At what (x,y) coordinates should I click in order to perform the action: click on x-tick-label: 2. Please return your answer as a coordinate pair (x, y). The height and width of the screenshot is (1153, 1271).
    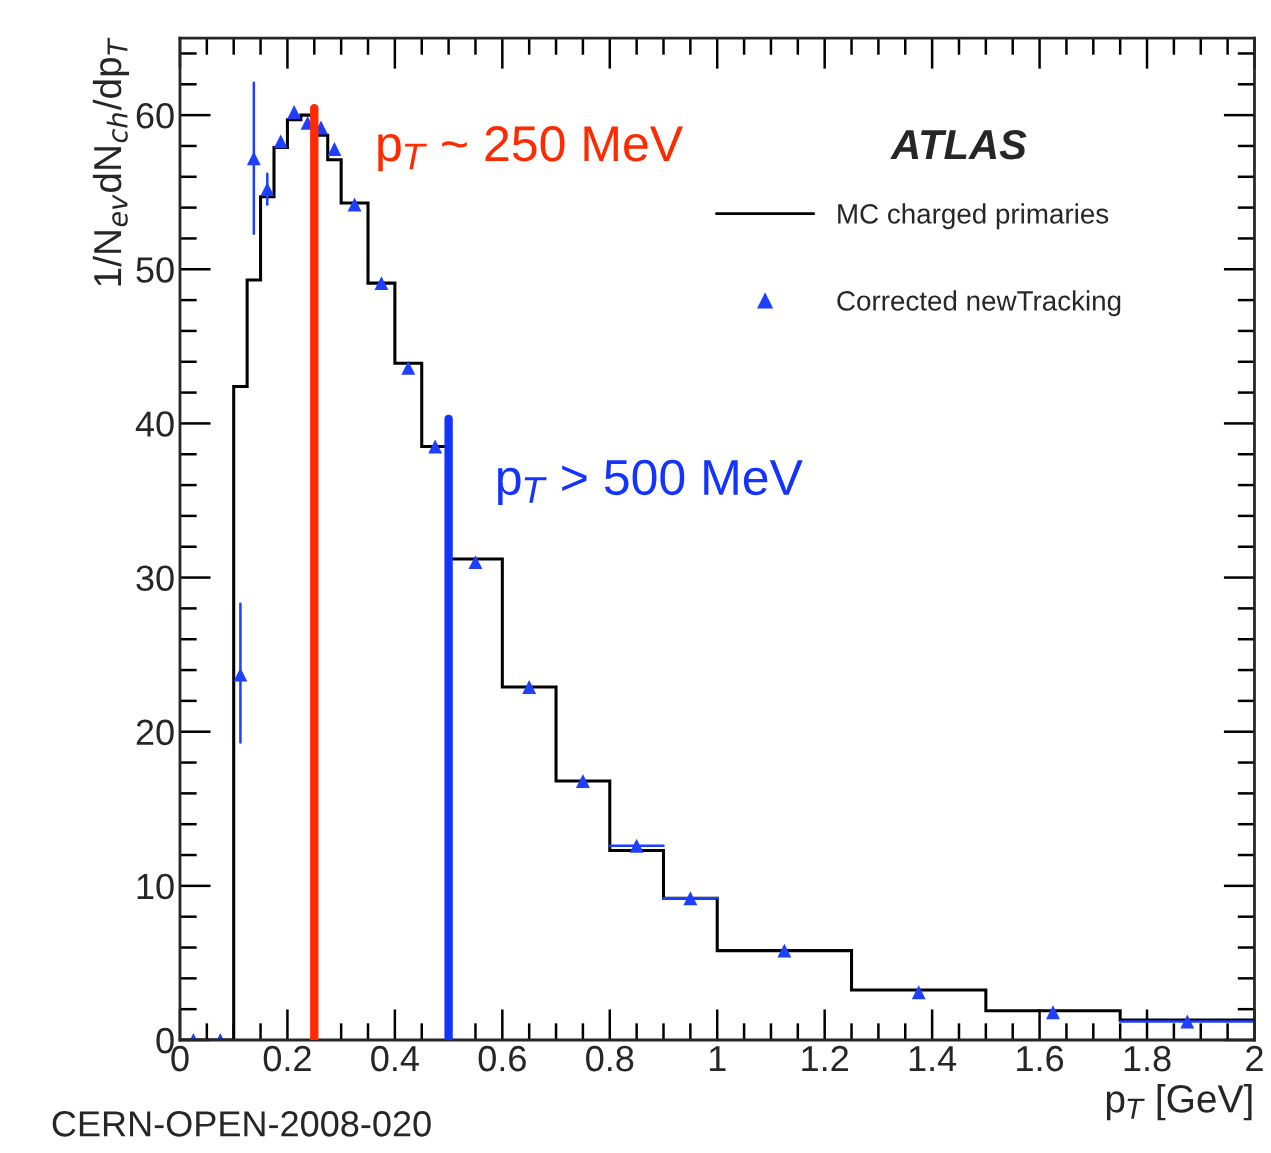
    Looking at the image, I should click on (1254, 1058).